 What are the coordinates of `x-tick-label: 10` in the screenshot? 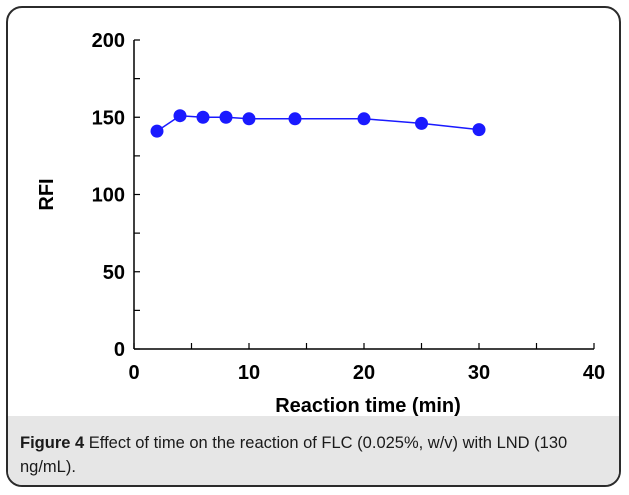 It's located at (249, 373).